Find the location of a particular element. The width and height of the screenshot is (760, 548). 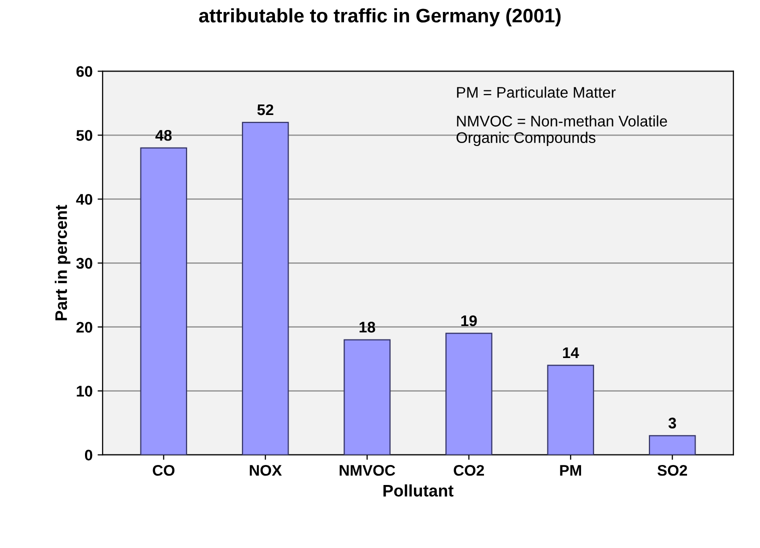

x-tick-label: NOX is located at coordinates (266, 470).